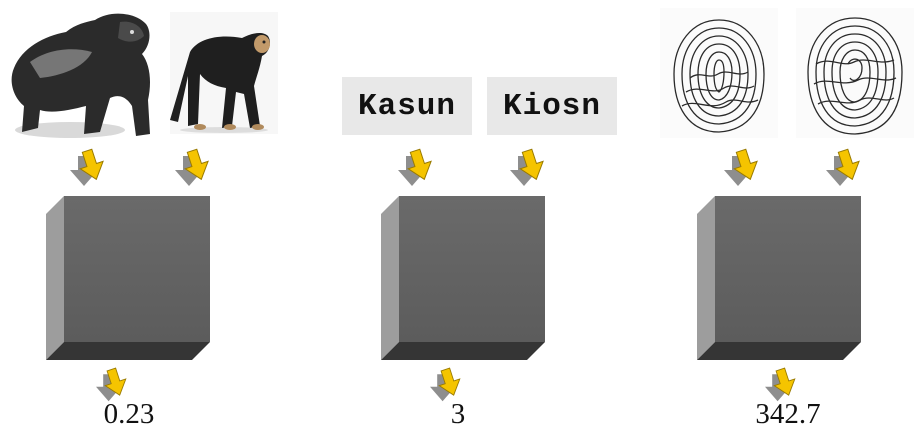  I want to click on distance-result: 0.23, so click(129, 414).